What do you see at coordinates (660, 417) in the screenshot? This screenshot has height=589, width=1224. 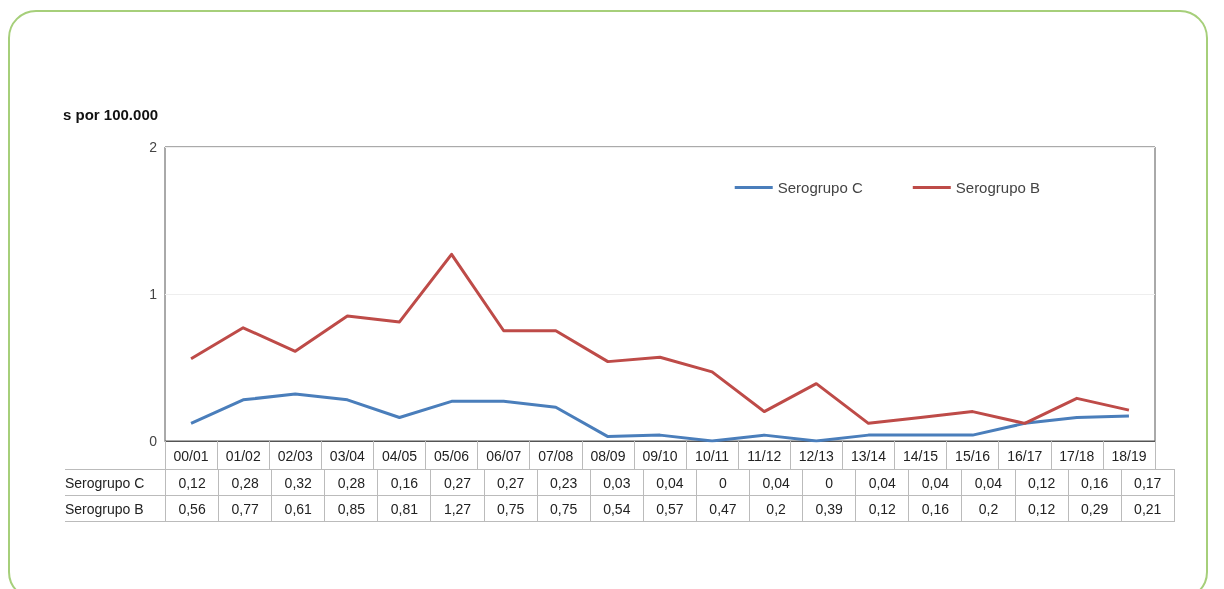 I see `line-series` at bounding box center [660, 417].